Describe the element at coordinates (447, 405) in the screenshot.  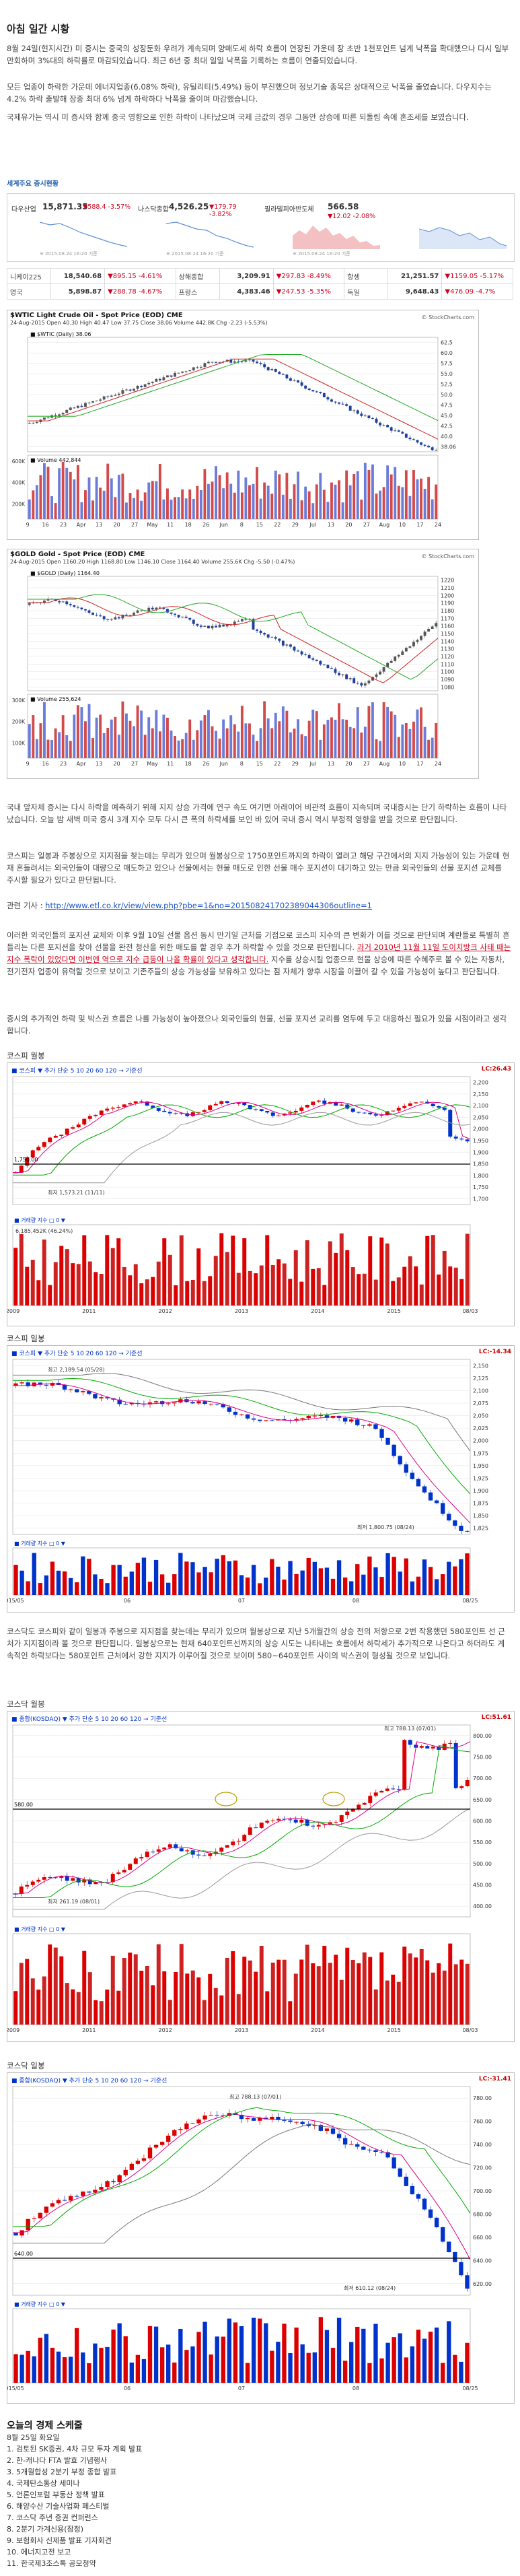
I see `y-tick-label: 47.5` at that location.